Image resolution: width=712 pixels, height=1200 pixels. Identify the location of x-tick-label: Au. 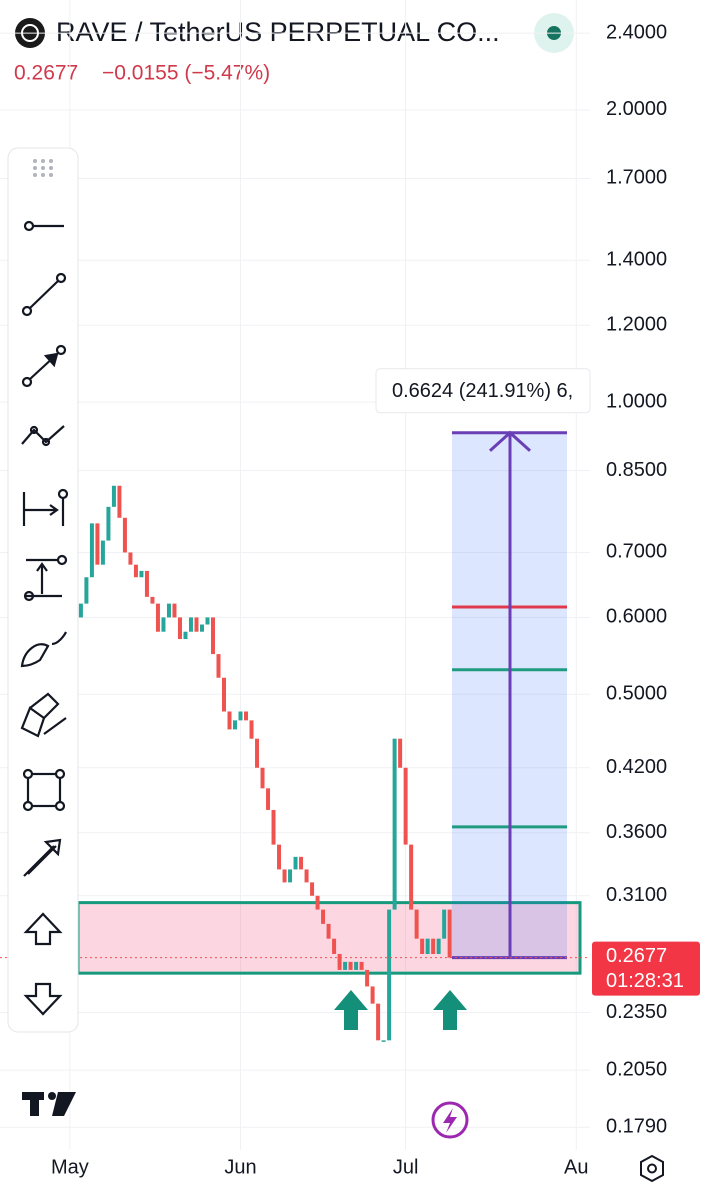
(576, 1167).